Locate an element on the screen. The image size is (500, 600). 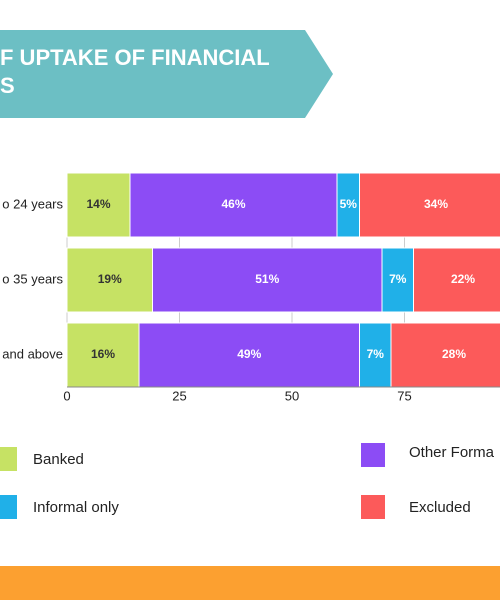
value-label: 19% is located at coordinates (110, 279).